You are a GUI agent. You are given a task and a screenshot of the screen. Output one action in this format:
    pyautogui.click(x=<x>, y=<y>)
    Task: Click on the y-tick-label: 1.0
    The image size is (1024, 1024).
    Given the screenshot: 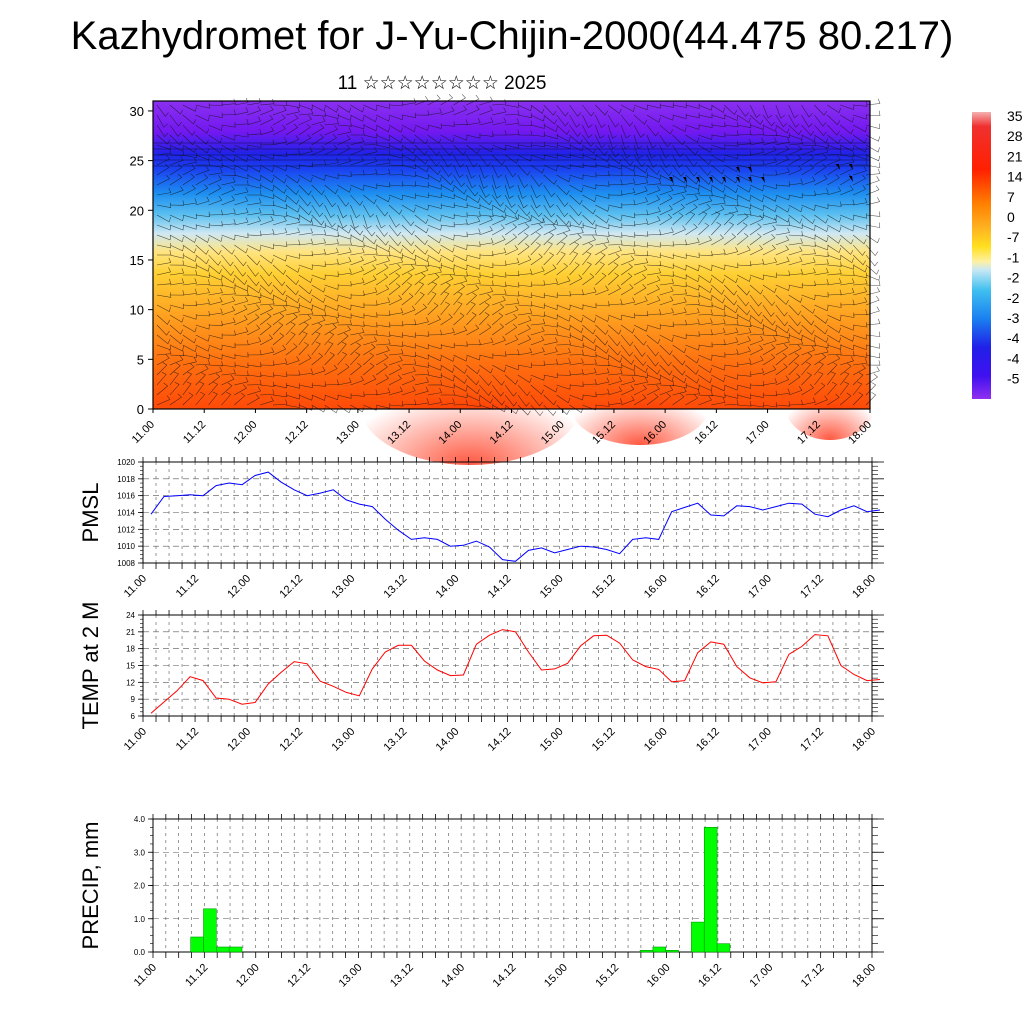 What is the action you would take?
    pyautogui.click(x=140, y=919)
    